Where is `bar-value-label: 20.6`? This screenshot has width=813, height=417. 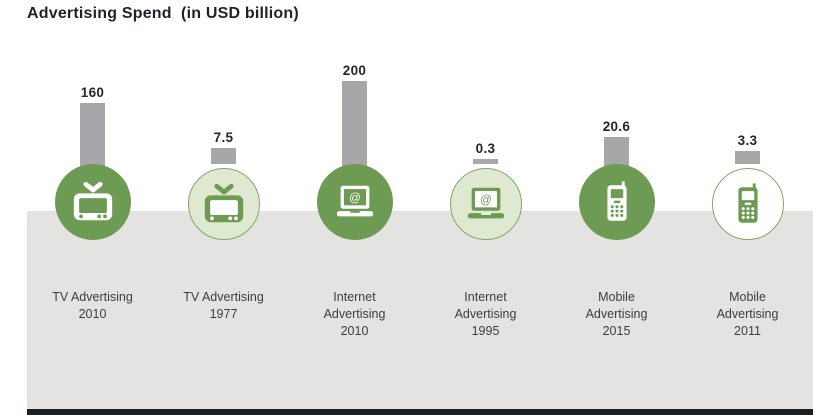
bar-value-label: 20.6 is located at coordinates (616, 126).